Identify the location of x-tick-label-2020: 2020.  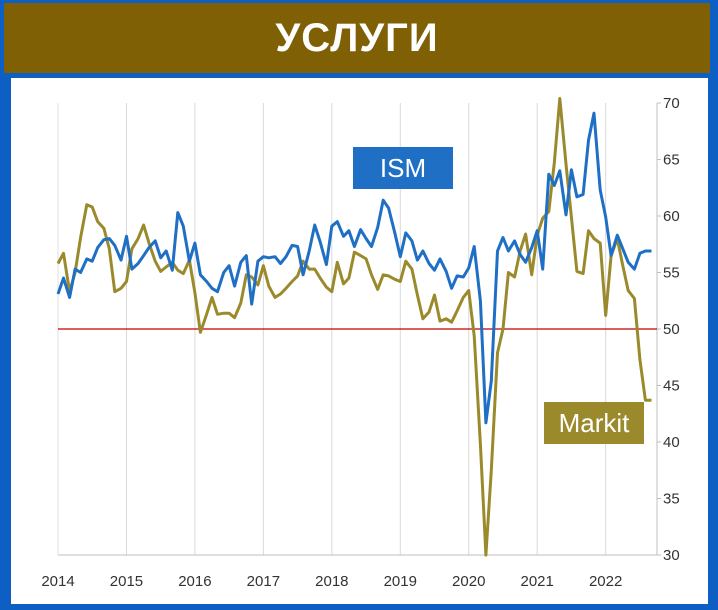
(468, 581).